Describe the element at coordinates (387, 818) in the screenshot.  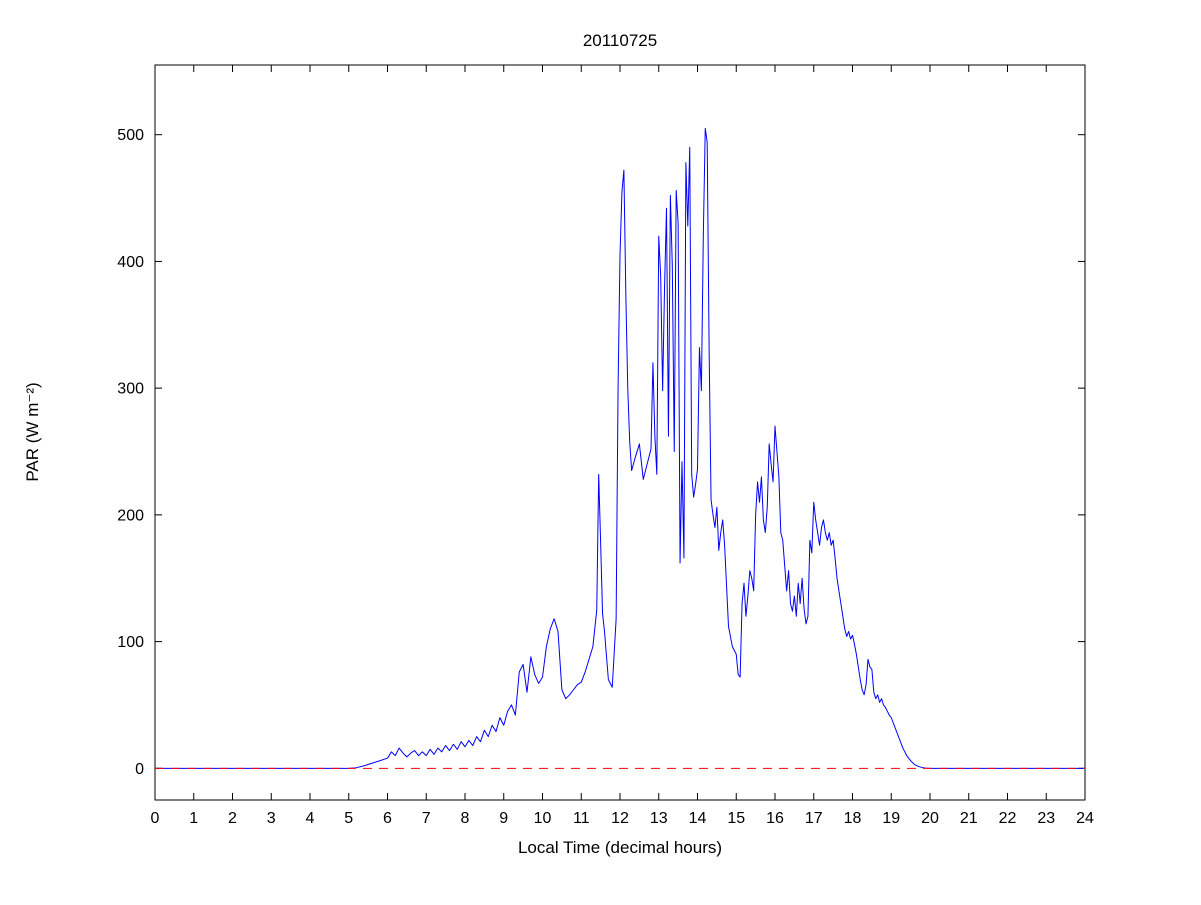
I see `x-tick-label: 6` at that location.